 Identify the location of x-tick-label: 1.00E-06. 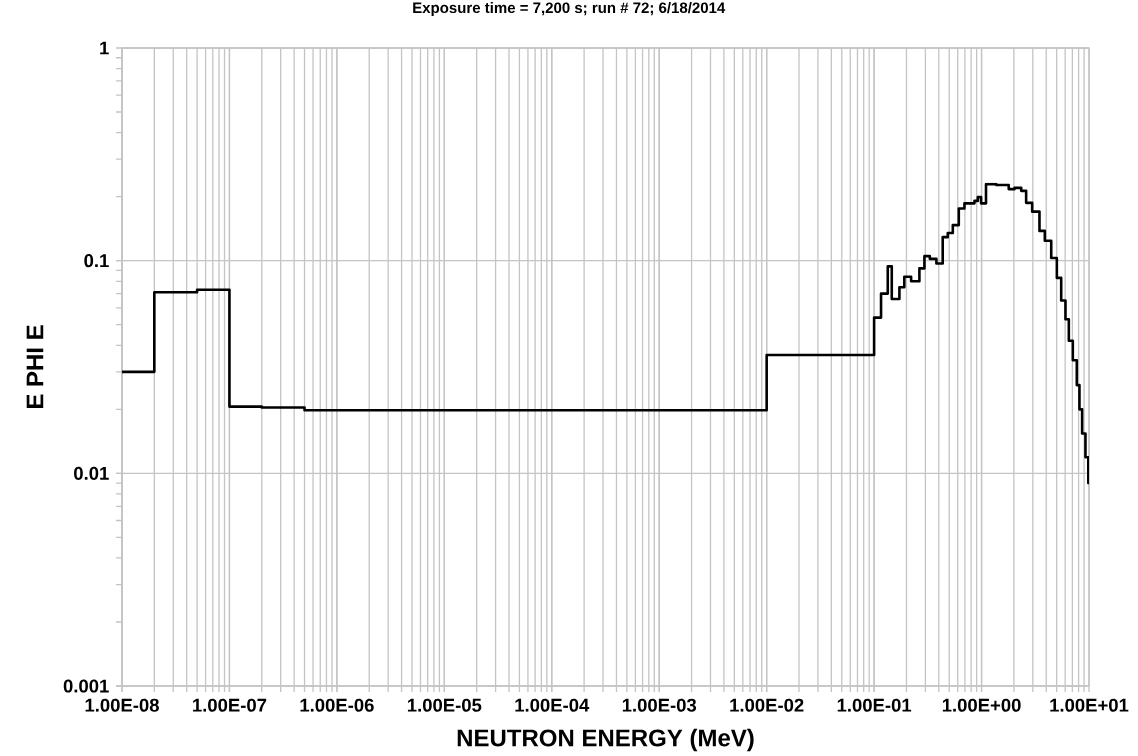
(337, 705).